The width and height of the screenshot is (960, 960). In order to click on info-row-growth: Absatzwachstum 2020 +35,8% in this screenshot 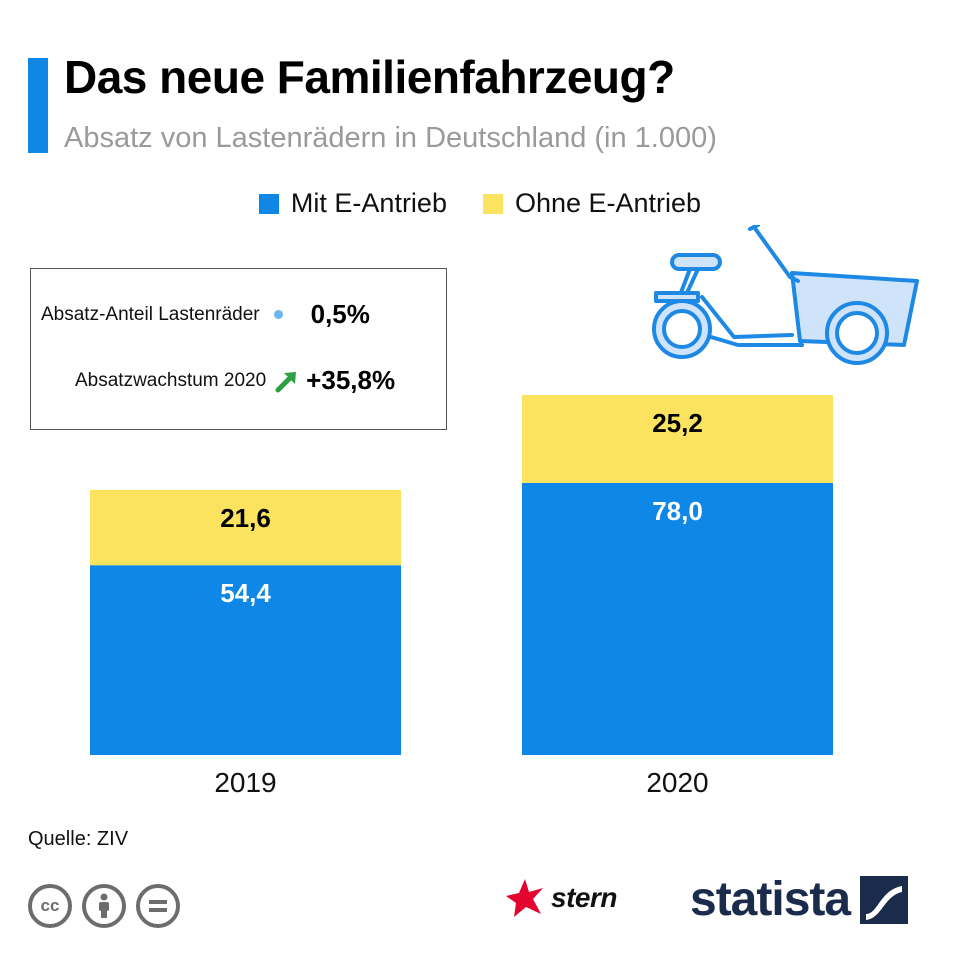, I will do `click(235, 380)`.